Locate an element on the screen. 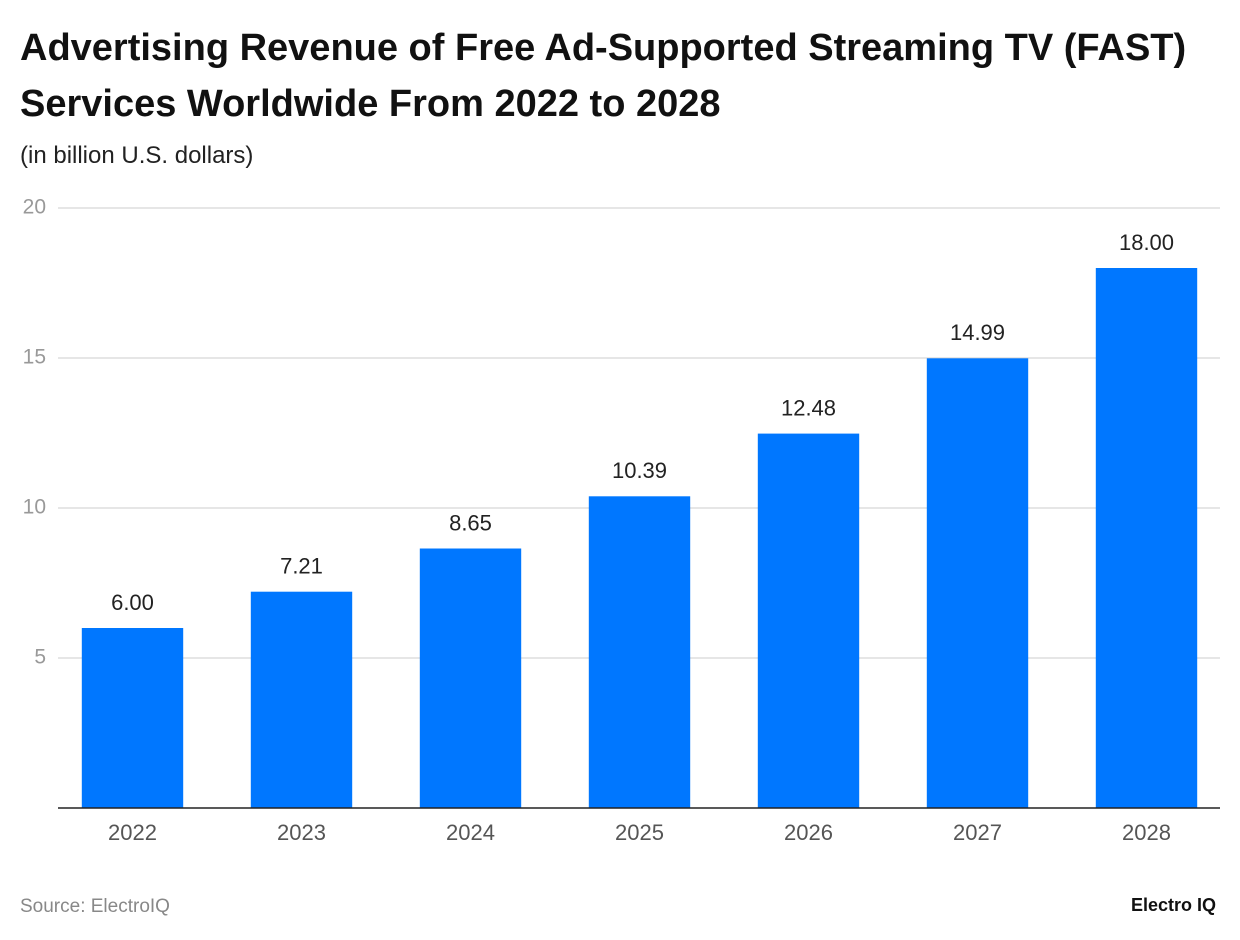 Image resolution: width=1240 pixels, height=940 pixels. x-tick-label: 2025 is located at coordinates (639, 832).